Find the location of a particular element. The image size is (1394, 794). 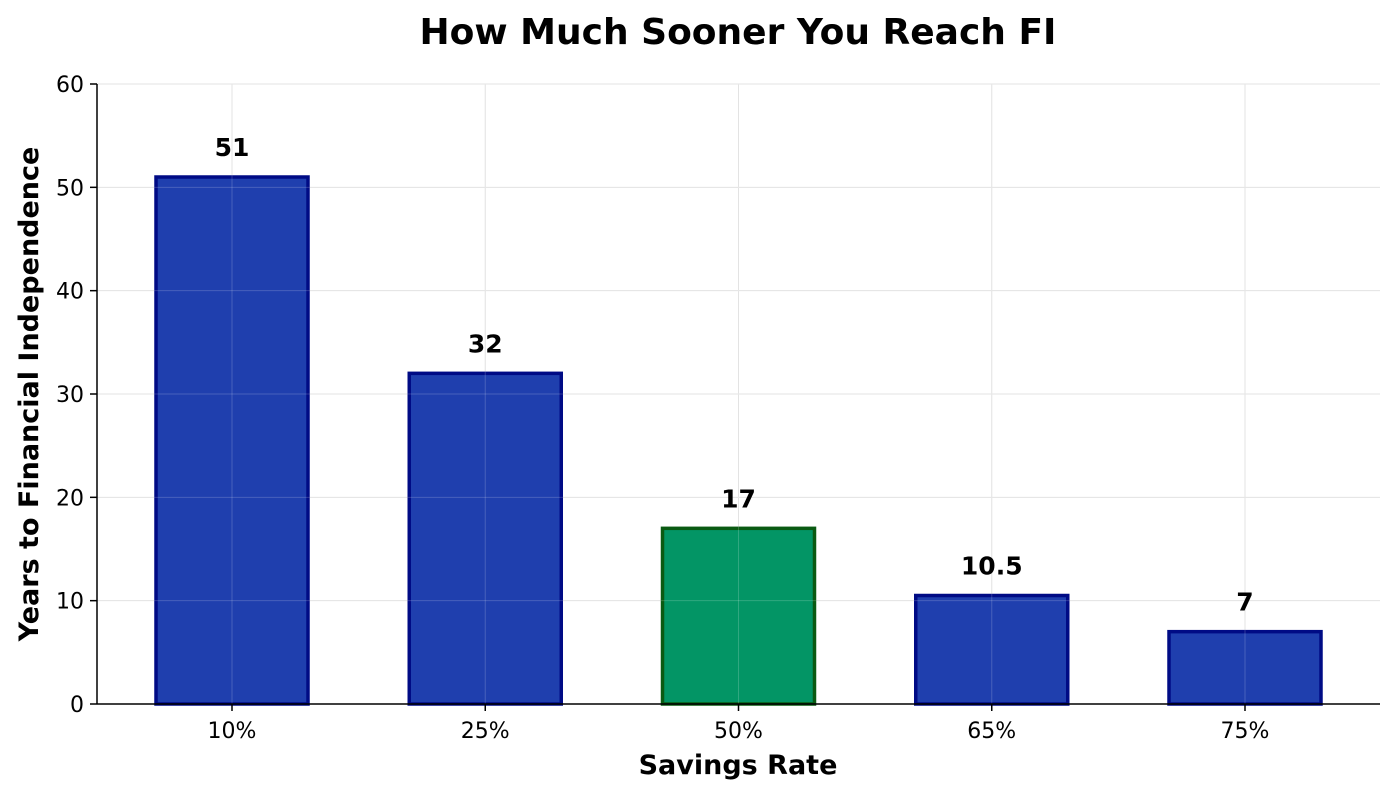

bar-25pct is located at coordinates (485, 538).